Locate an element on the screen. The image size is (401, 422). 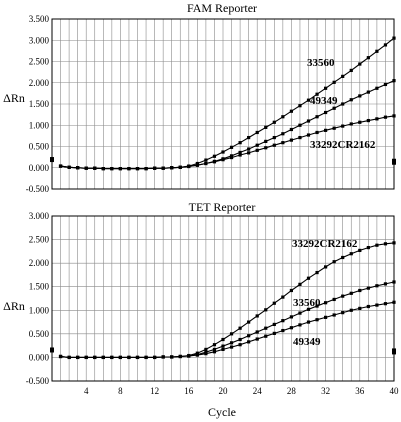
x-tick-label: 16 is located at coordinates (189, 391).